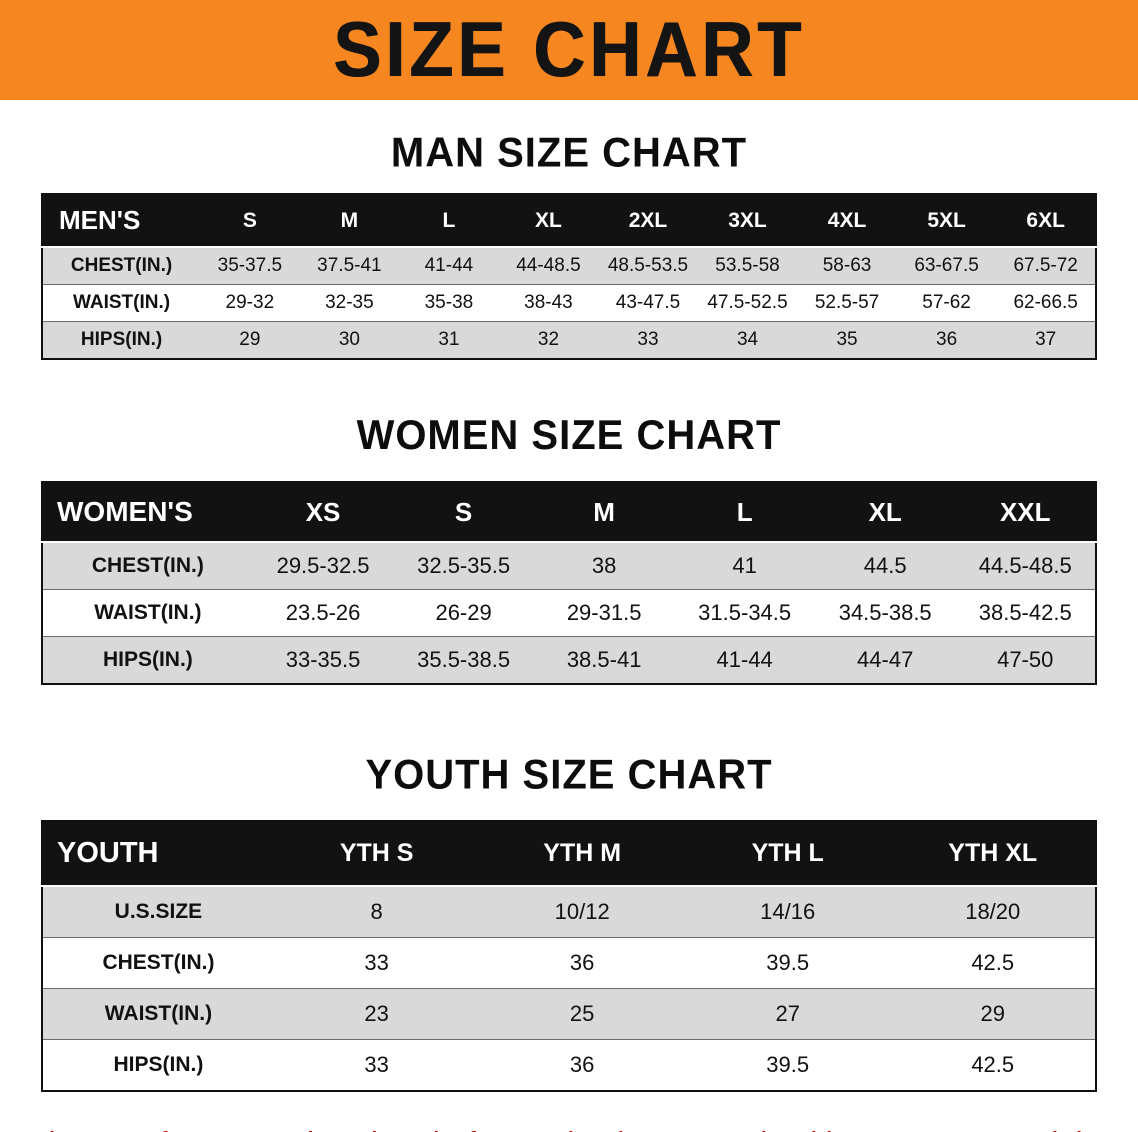 This screenshot has height=1132, width=1138. What do you see at coordinates (582, 854) in the screenshot?
I see `size-column-header: YTH M` at bounding box center [582, 854].